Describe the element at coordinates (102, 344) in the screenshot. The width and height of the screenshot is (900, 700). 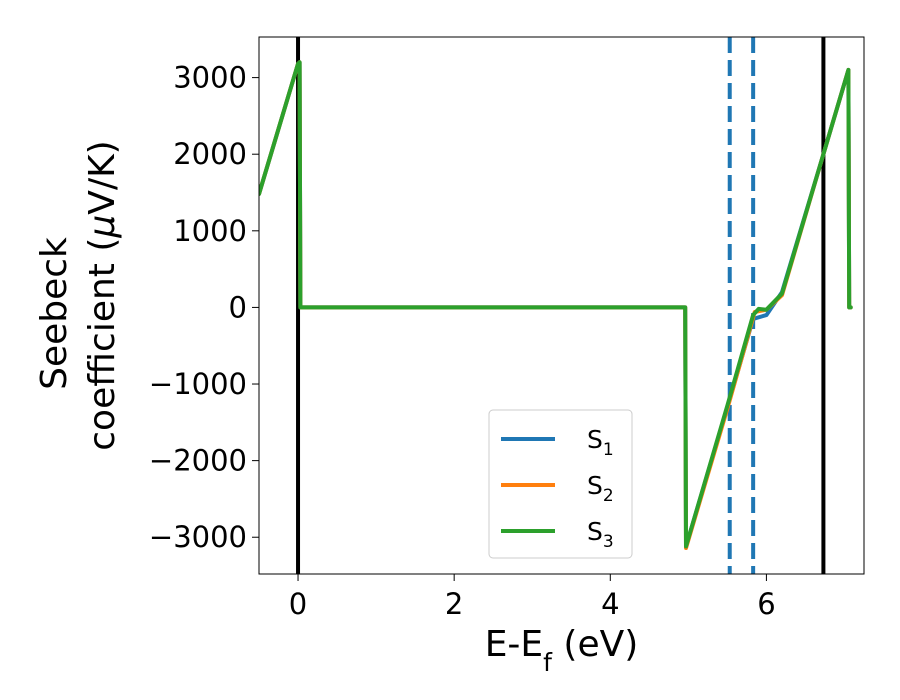
I see `y-axis-label-line2-text: coefficient (` at that location.